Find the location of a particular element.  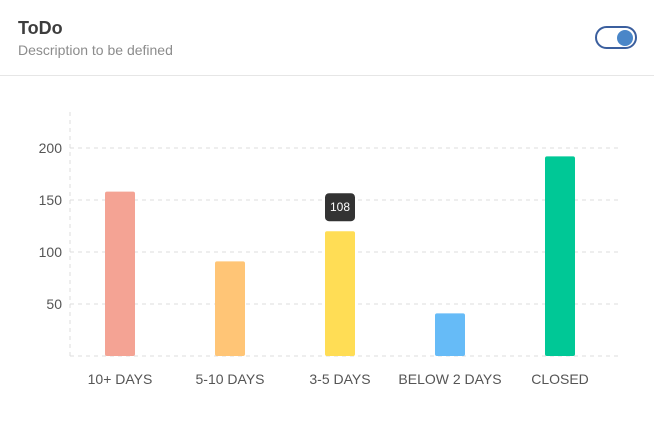

tooltip-value: 108 is located at coordinates (340, 207).